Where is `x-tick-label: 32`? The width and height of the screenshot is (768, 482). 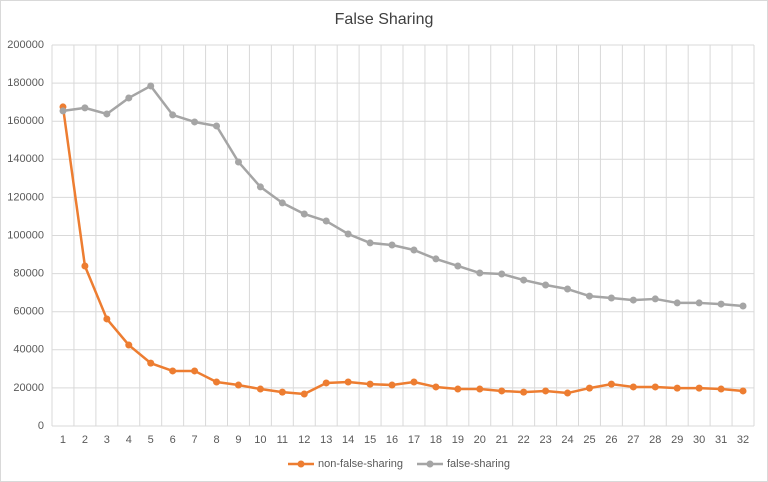
x-tick-label: 32 is located at coordinates (743, 440).